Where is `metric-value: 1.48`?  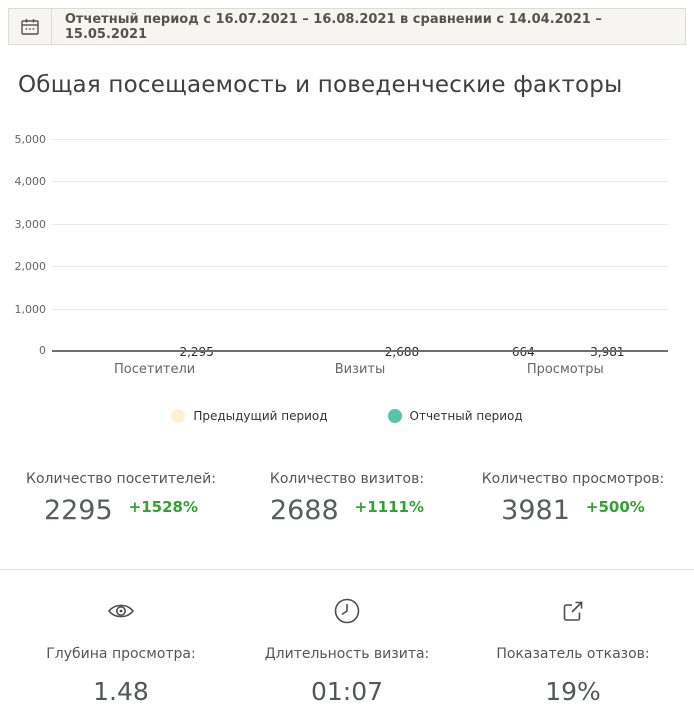 metric-value: 1.48 is located at coordinates (121, 692).